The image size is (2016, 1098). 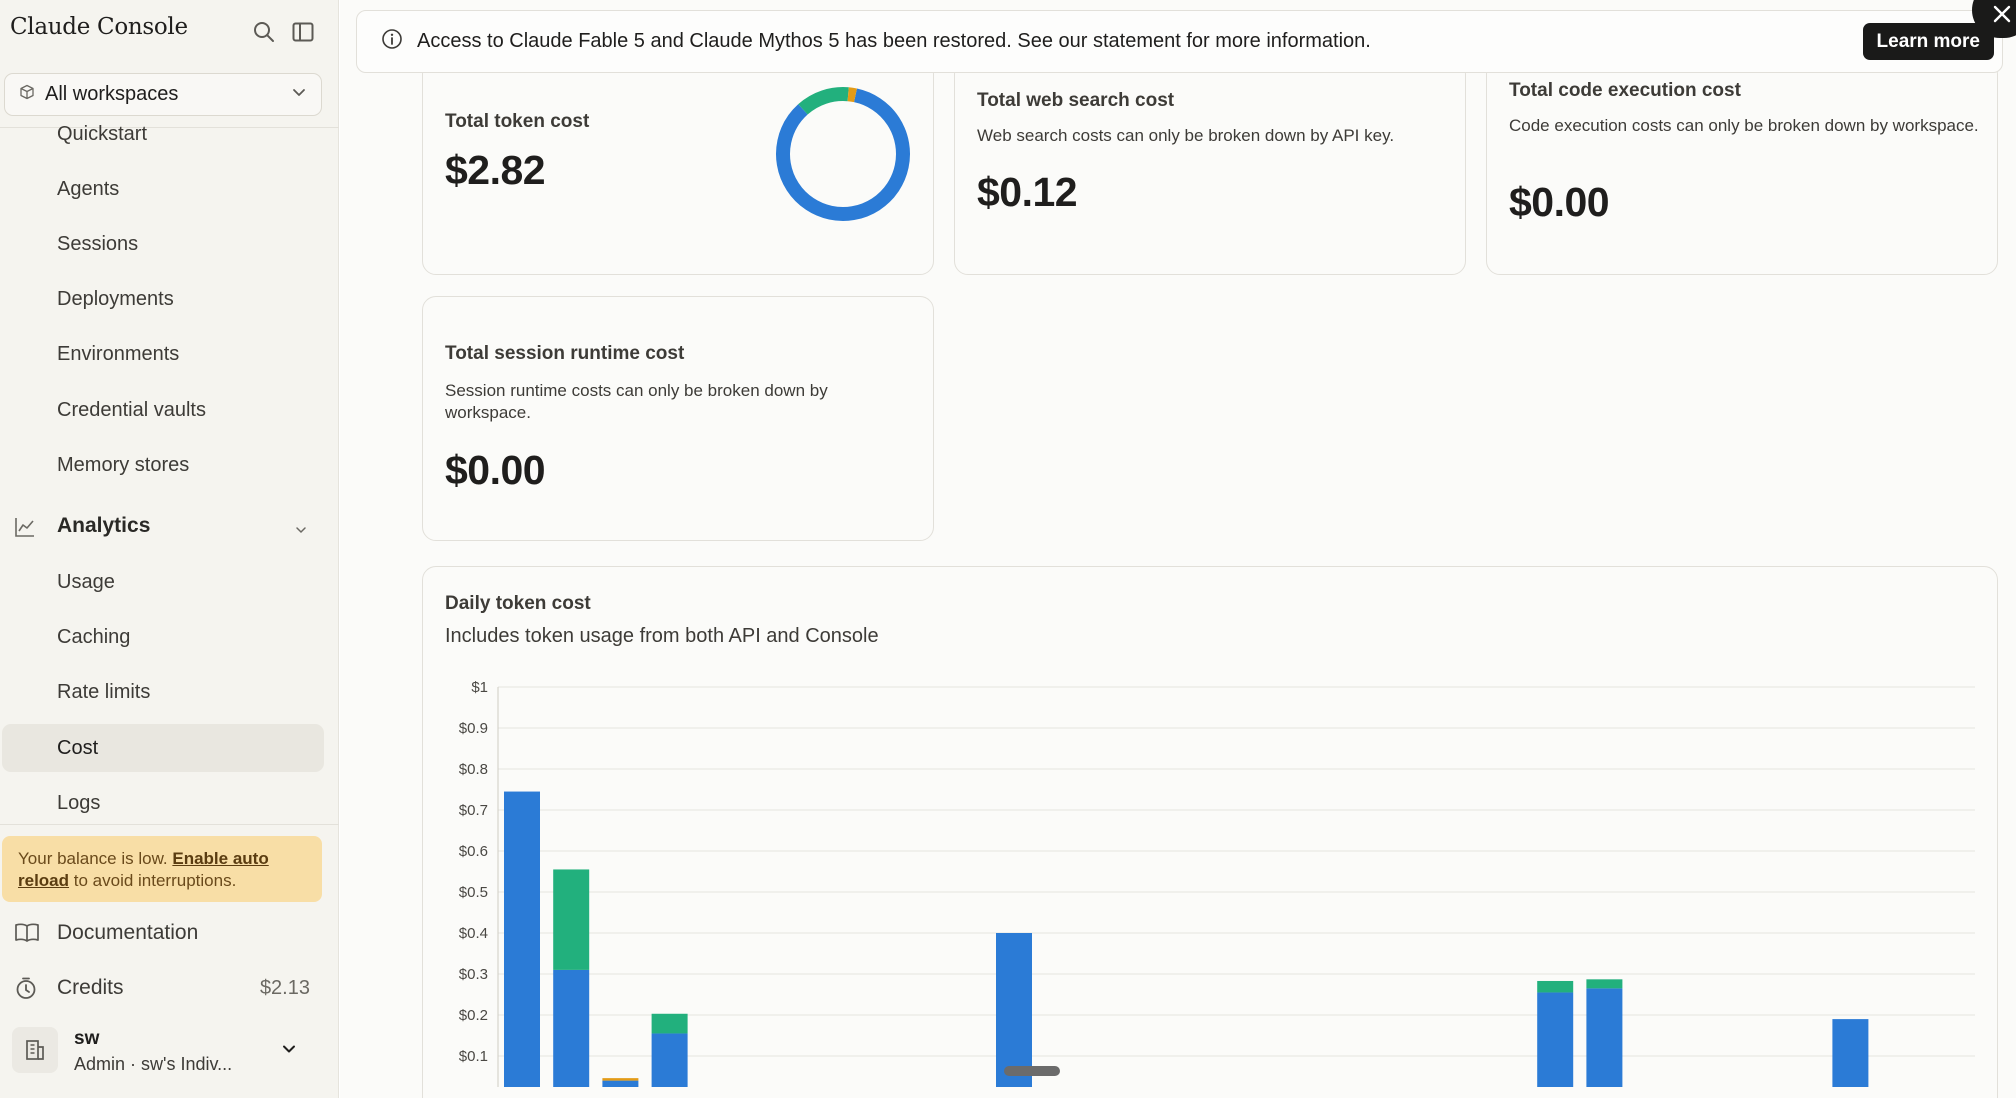 I want to click on user-name: sw, so click(x=87, y=1038).